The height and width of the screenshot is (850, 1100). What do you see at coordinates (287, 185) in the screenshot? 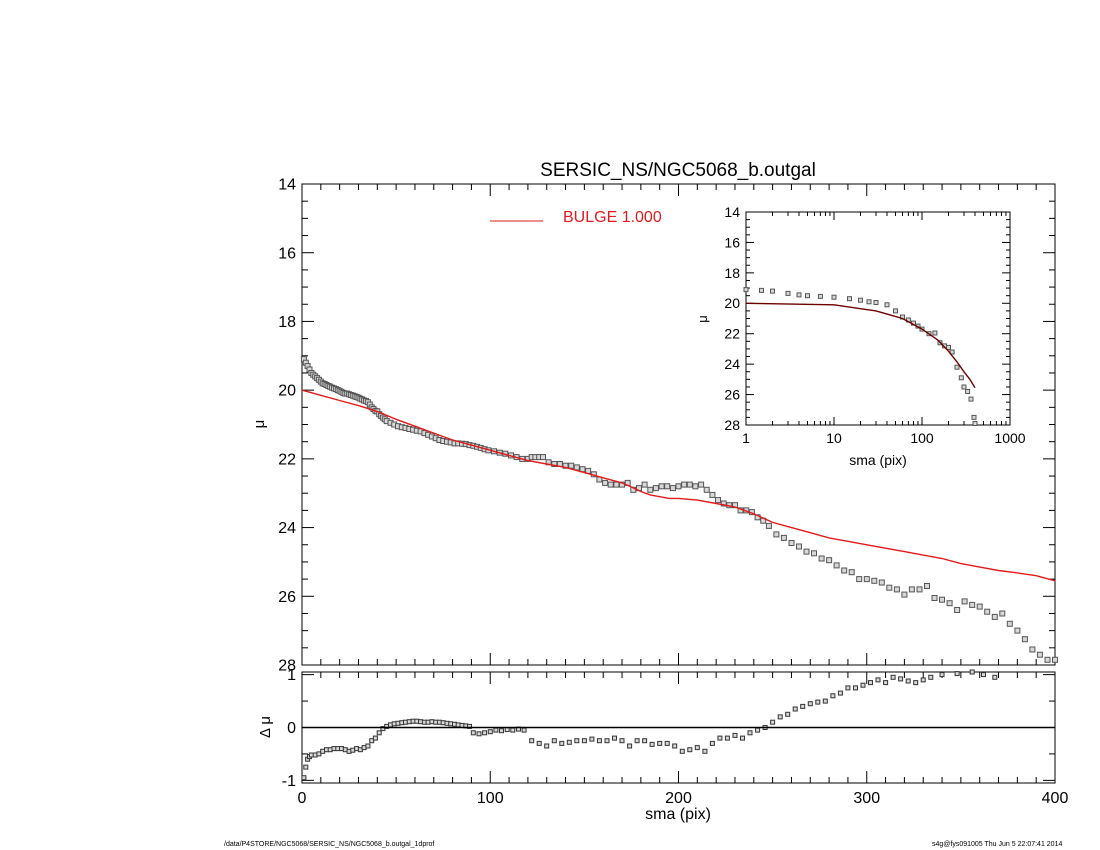
I see `y-tick-label: 14` at bounding box center [287, 185].